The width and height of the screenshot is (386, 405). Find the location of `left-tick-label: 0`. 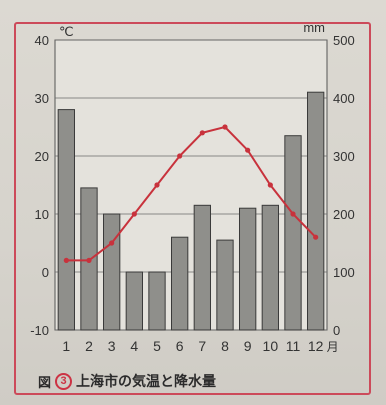

left-tick-label: 0 is located at coordinates (45, 272).